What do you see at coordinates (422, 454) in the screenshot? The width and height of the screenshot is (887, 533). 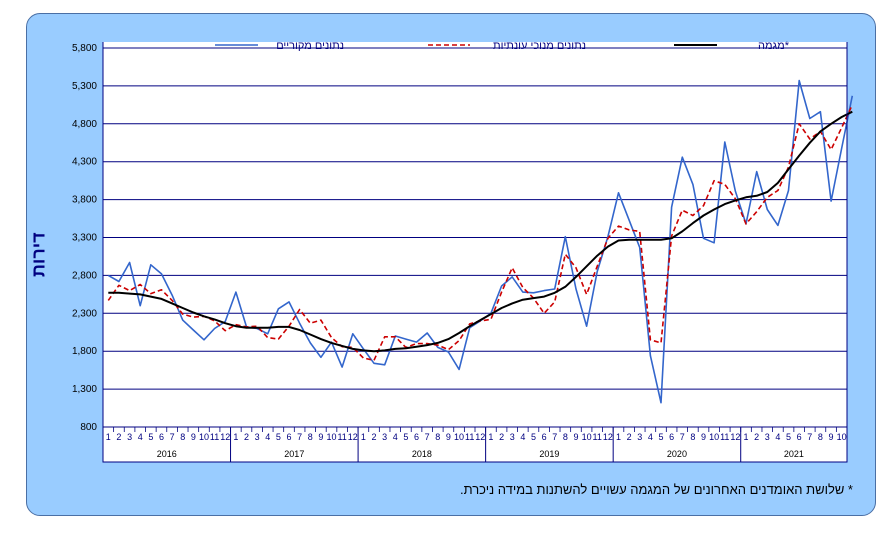 I see `x-year-label: 2018` at bounding box center [422, 454].